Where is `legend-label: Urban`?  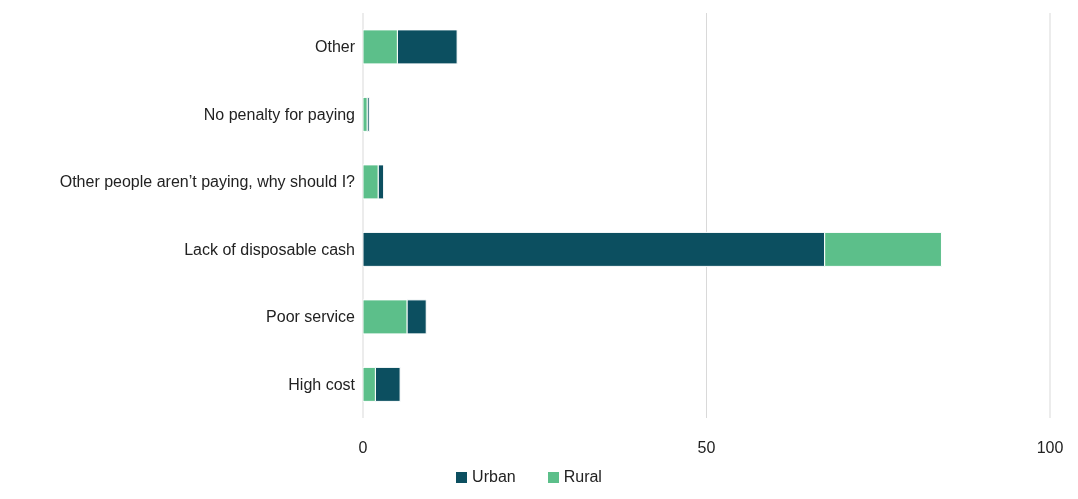 legend-label: Urban is located at coordinates (494, 477).